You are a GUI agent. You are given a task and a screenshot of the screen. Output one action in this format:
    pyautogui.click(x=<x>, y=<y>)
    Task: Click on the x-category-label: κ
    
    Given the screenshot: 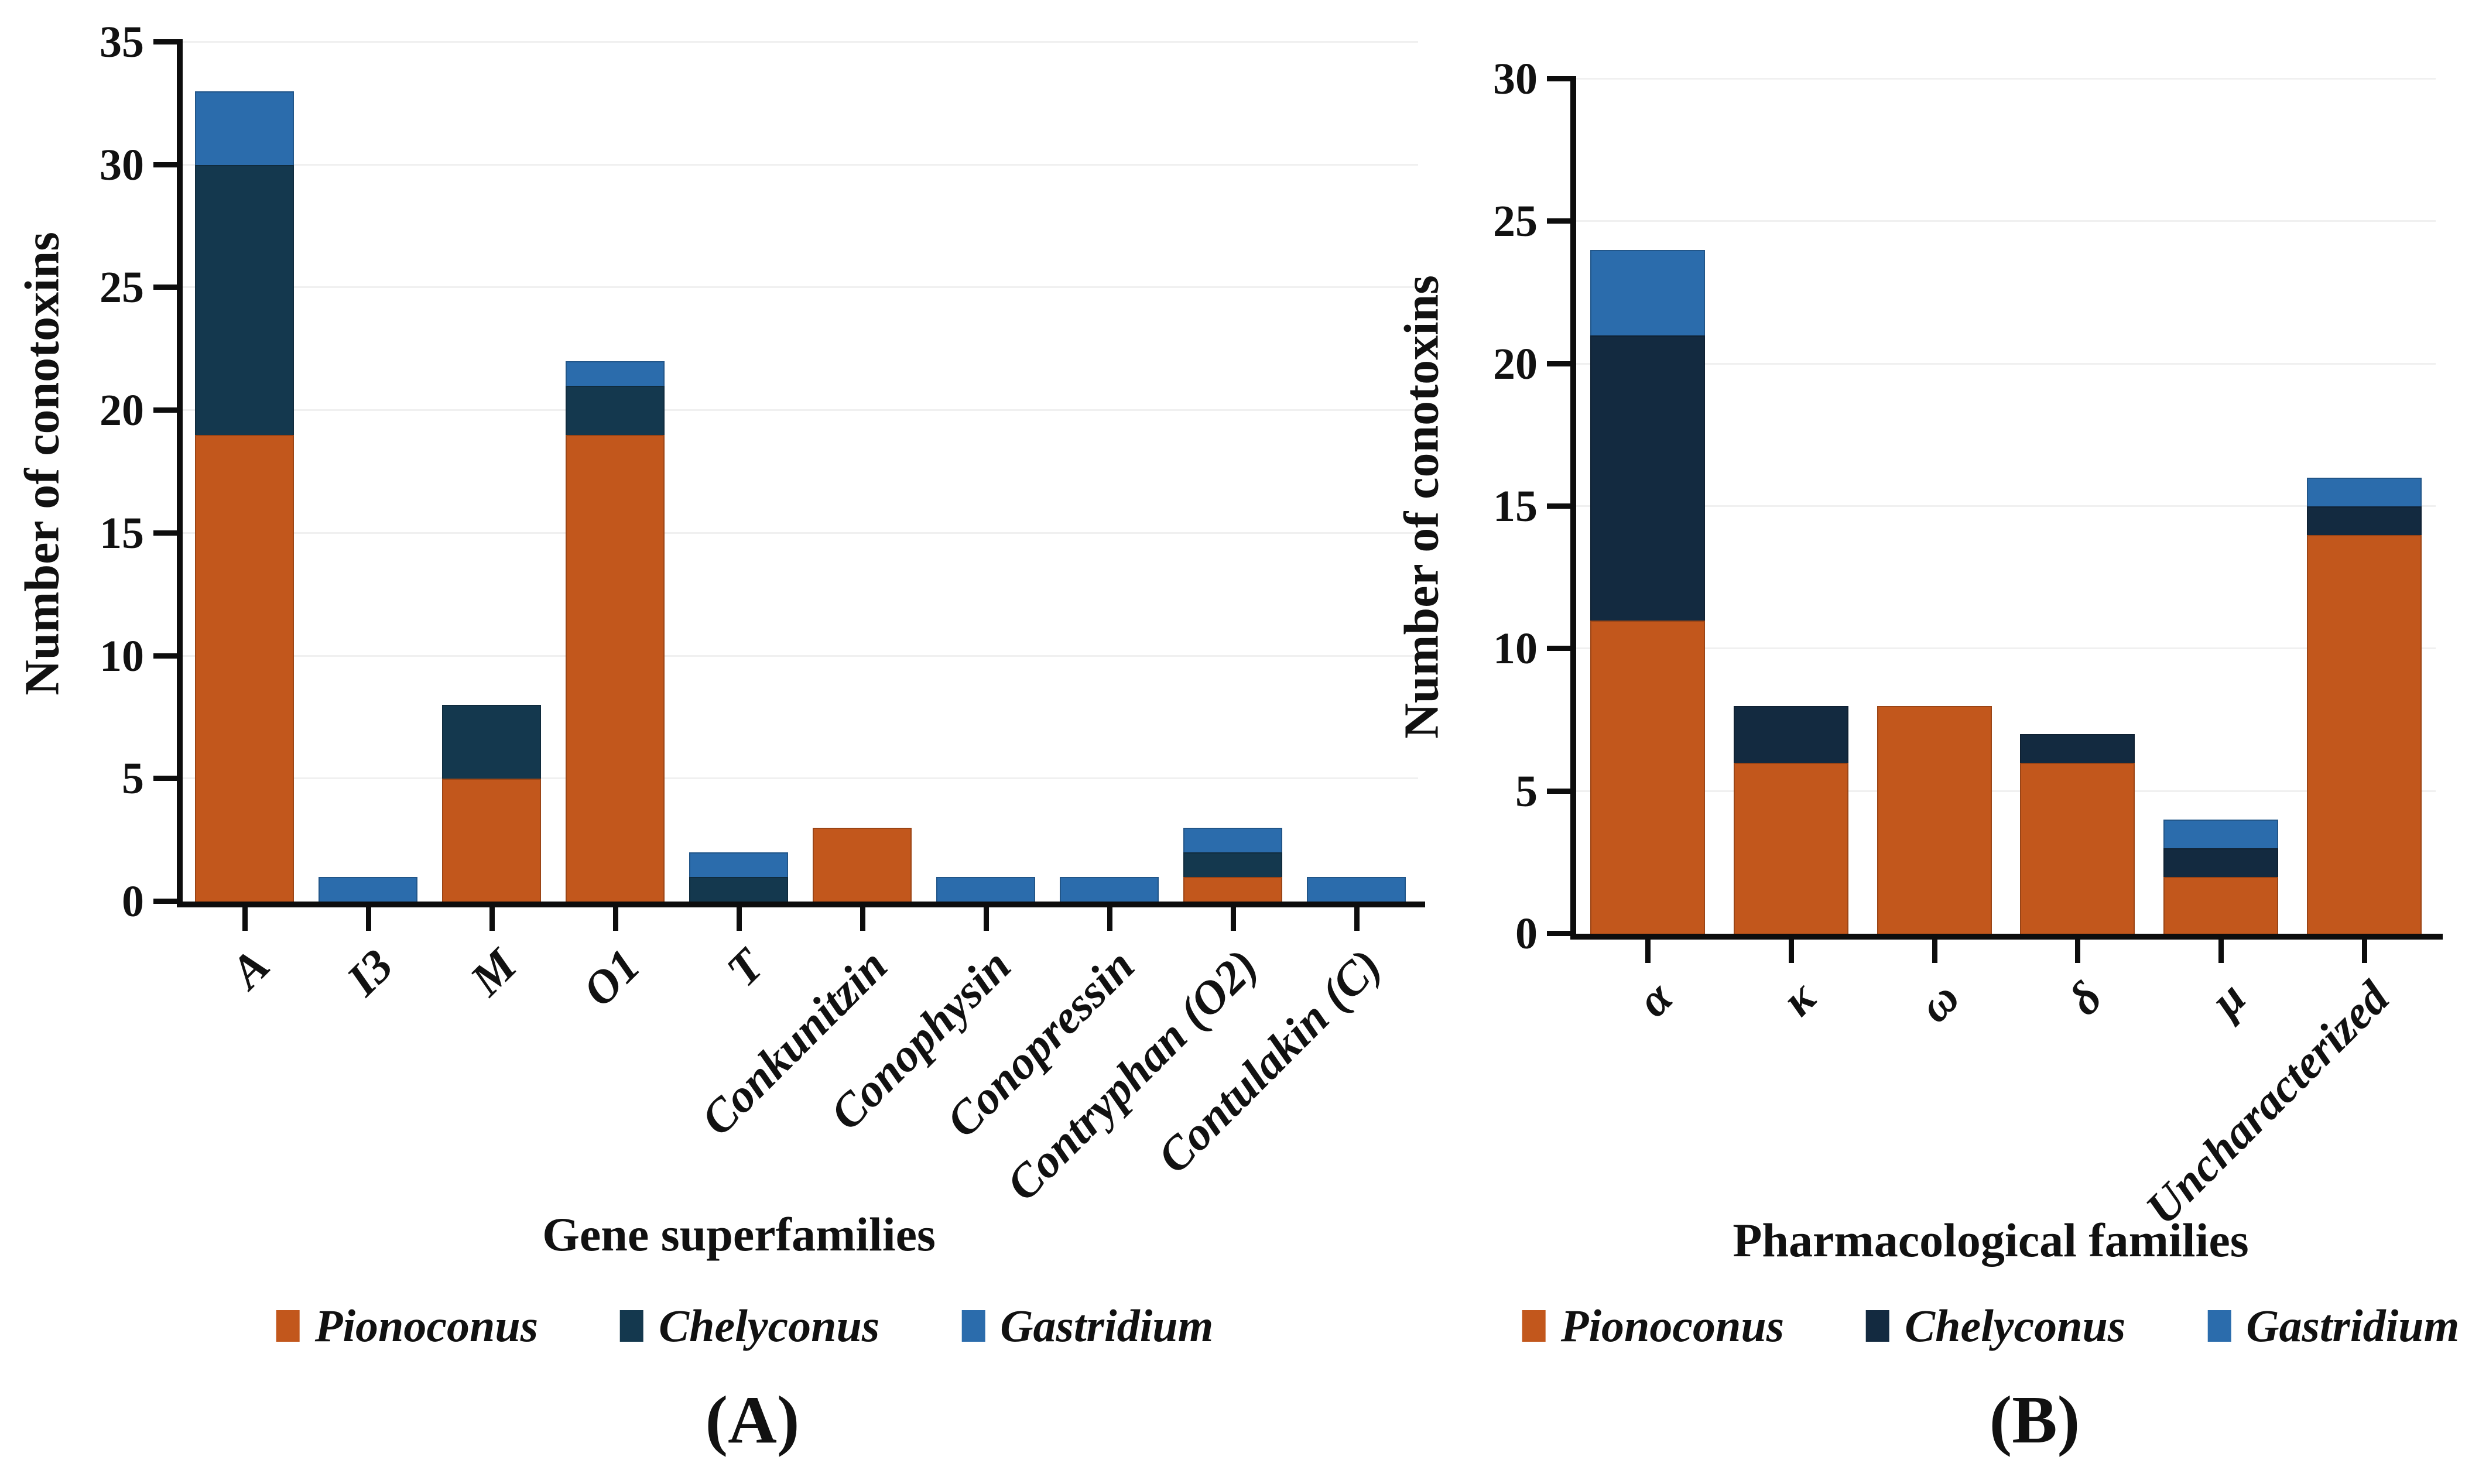 What is the action you would take?
    pyautogui.click(x=1799, y=999)
    